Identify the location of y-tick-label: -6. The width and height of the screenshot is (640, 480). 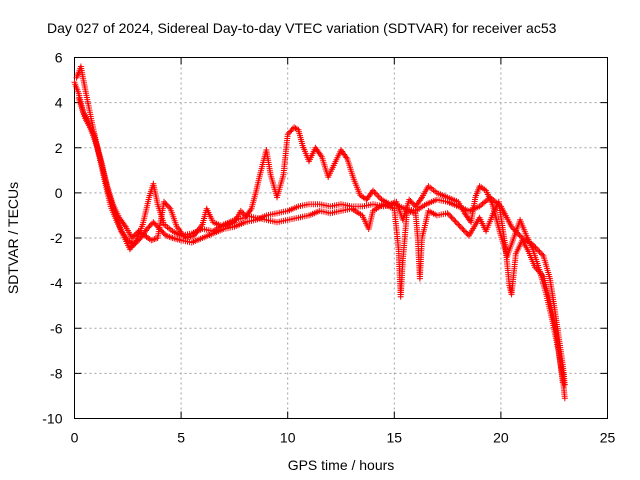
(56, 328).